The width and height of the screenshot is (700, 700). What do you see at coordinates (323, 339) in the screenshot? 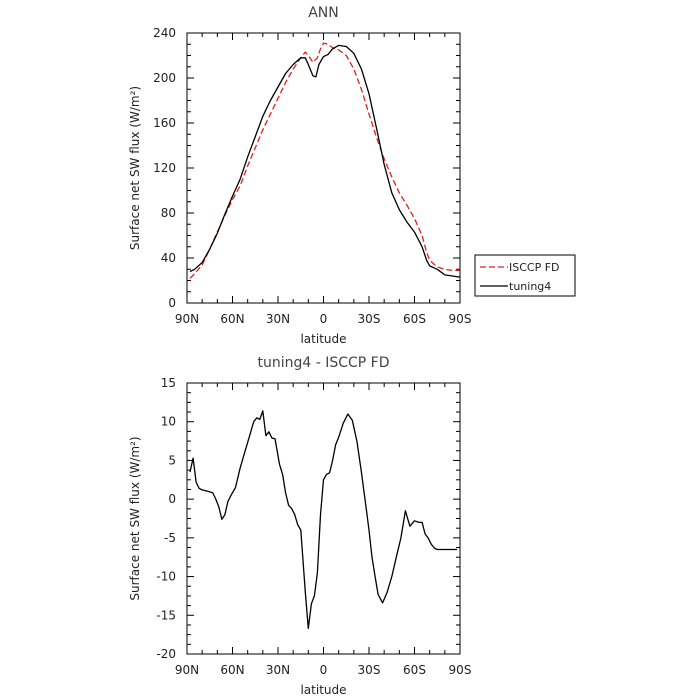
I see `top-panel-x-axis-label: latitude` at bounding box center [323, 339].